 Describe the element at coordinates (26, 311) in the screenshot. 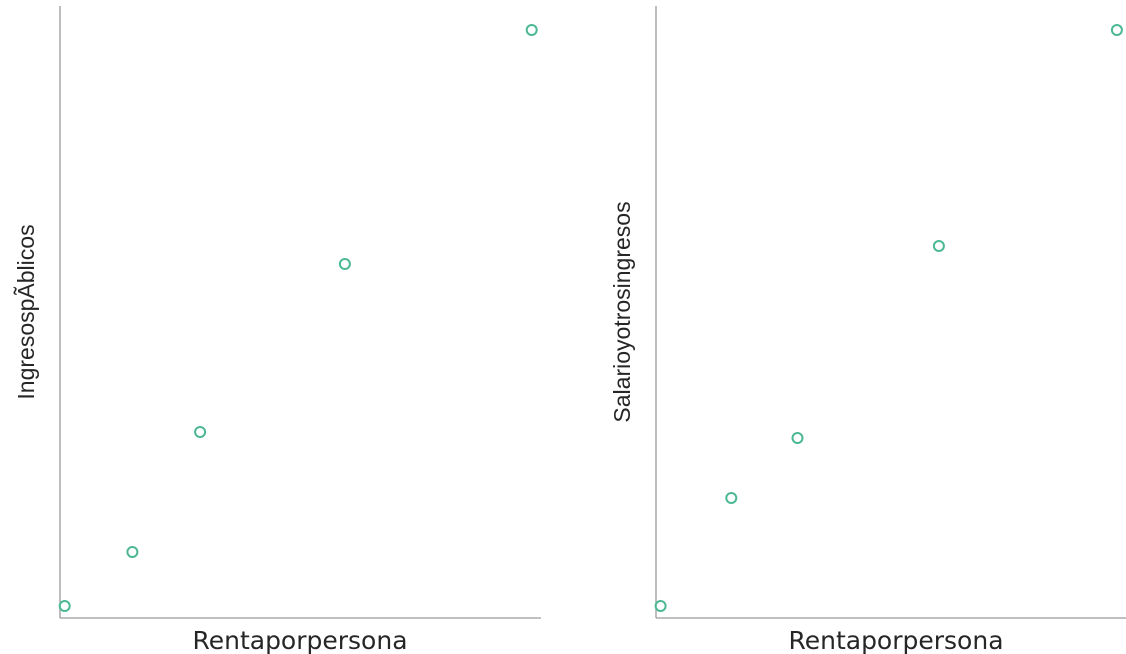

I see `left-y-axis-label: IngresospÃblicos` at that location.